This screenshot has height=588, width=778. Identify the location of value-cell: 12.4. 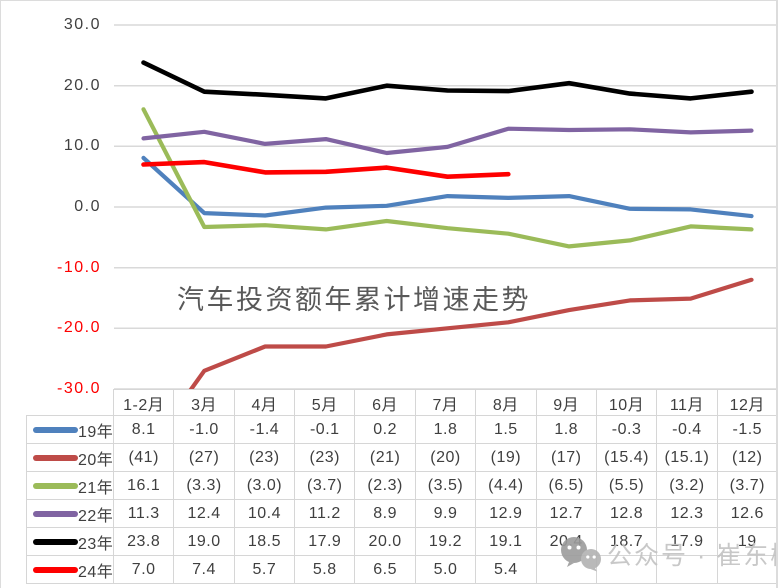
(204, 513).